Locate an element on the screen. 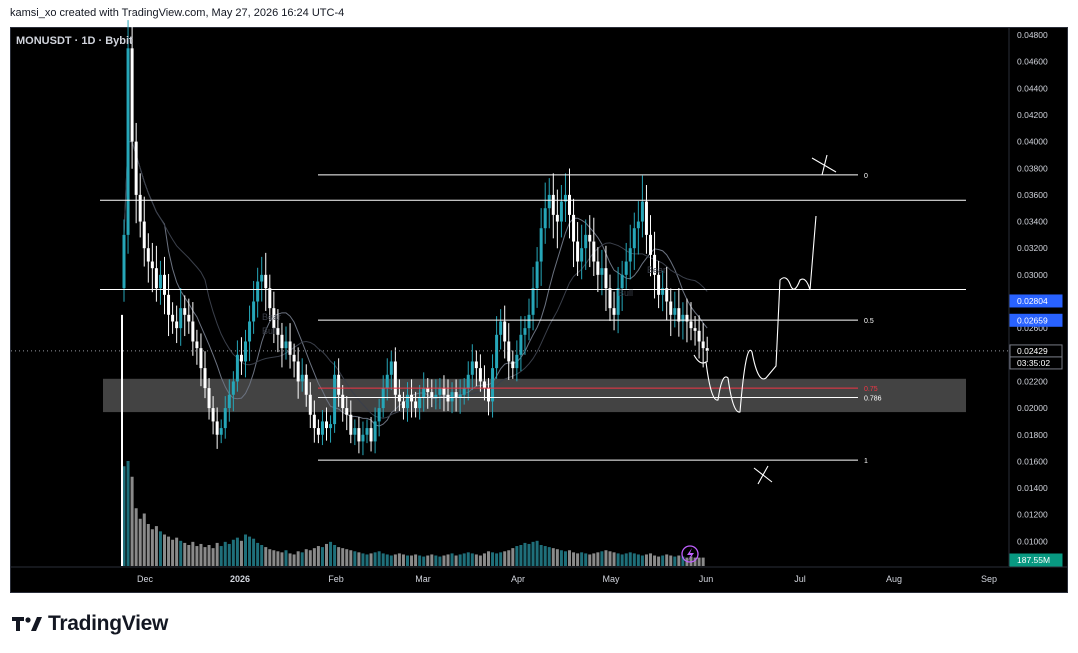  price-tag-mid: 0.02659 is located at coordinates (1032, 320).